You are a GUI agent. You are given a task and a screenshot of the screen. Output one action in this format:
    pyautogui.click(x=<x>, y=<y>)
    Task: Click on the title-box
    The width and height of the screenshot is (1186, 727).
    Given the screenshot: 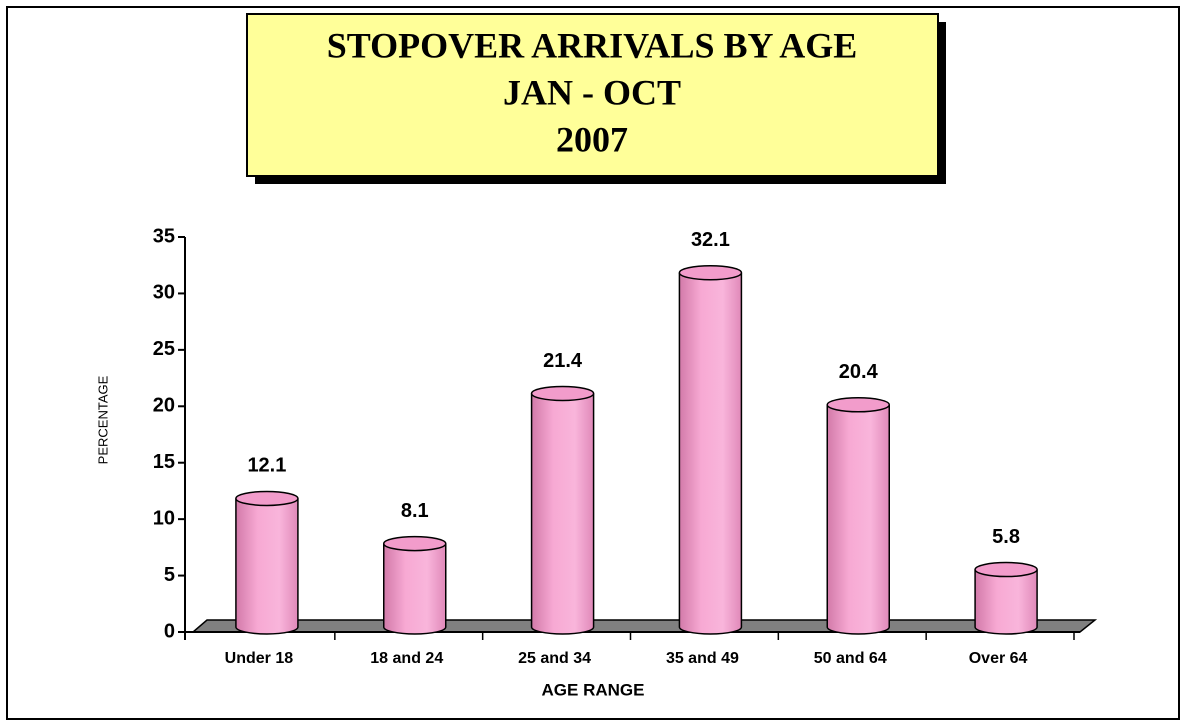 What is the action you would take?
    pyautogui.click(x=592, y=95)
    